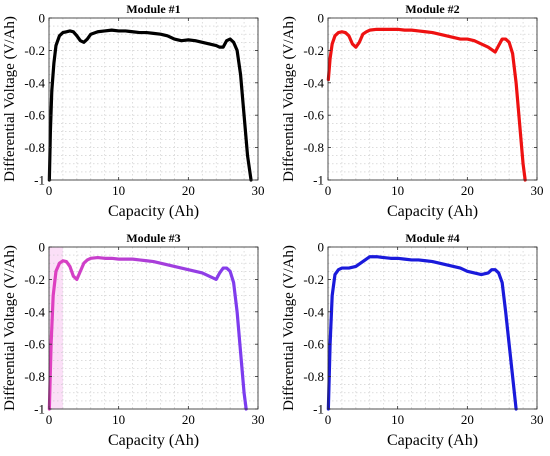 The width and height of the screenshot is (550, 456). I want to click on chart-title: Module #2, so click(432, 9).